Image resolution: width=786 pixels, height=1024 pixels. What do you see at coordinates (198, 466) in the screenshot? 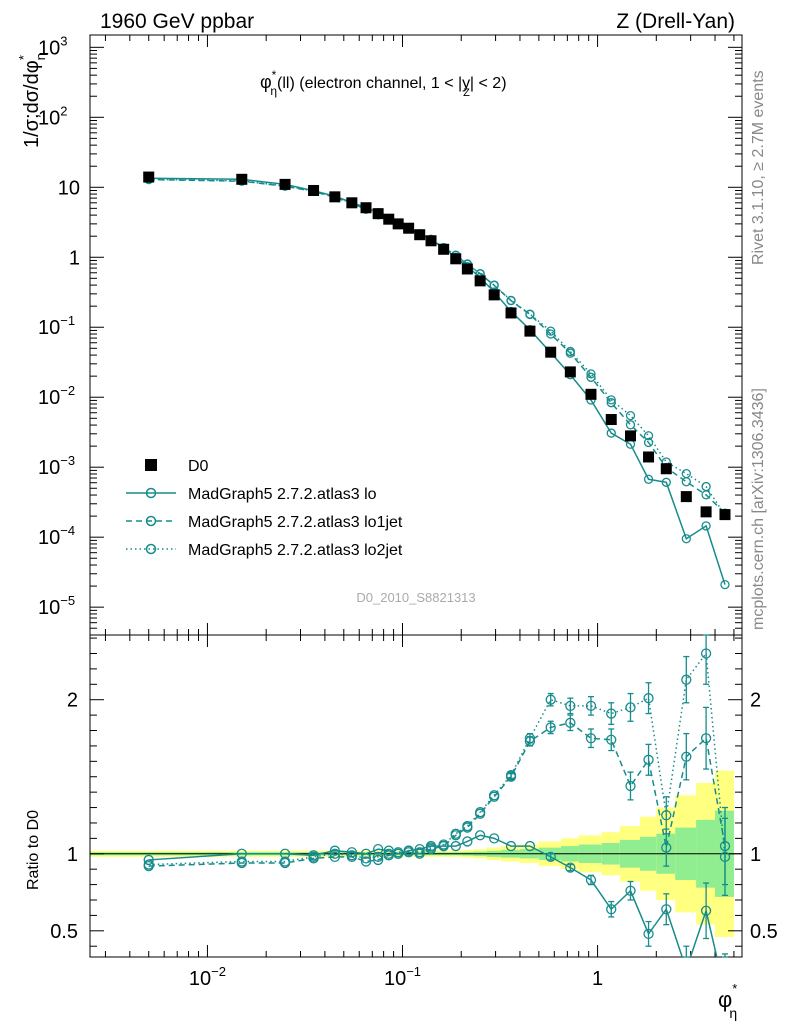
I see `legend-label-d0: D0` at bounding box center [198, 466].